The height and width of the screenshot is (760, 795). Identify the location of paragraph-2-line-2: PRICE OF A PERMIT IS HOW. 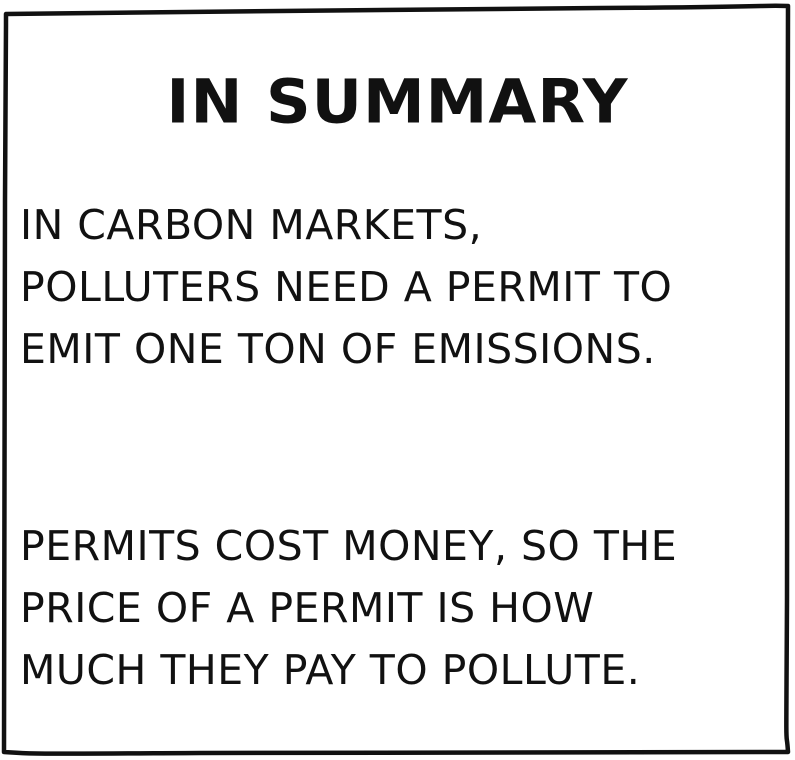
(307, 608).